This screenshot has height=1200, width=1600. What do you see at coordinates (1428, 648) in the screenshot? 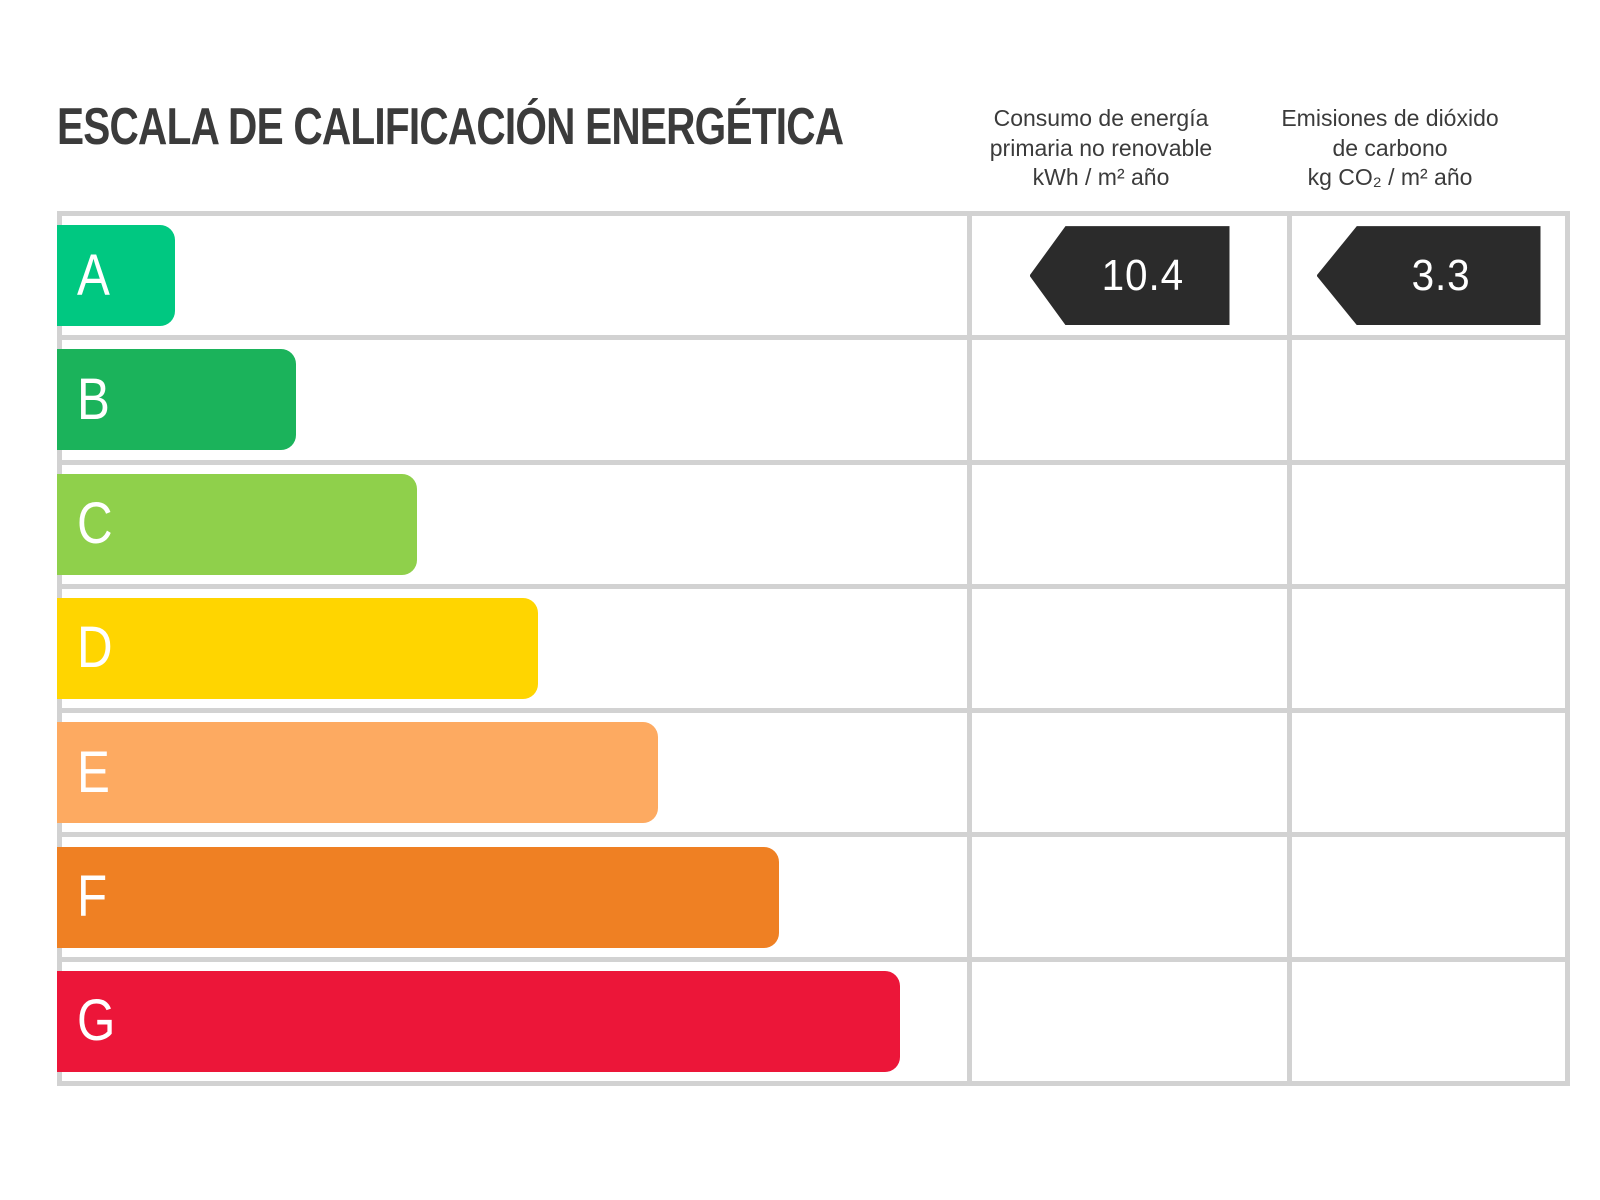
I see `scale-cell-d-col3` at bounding box center [1428, 648].